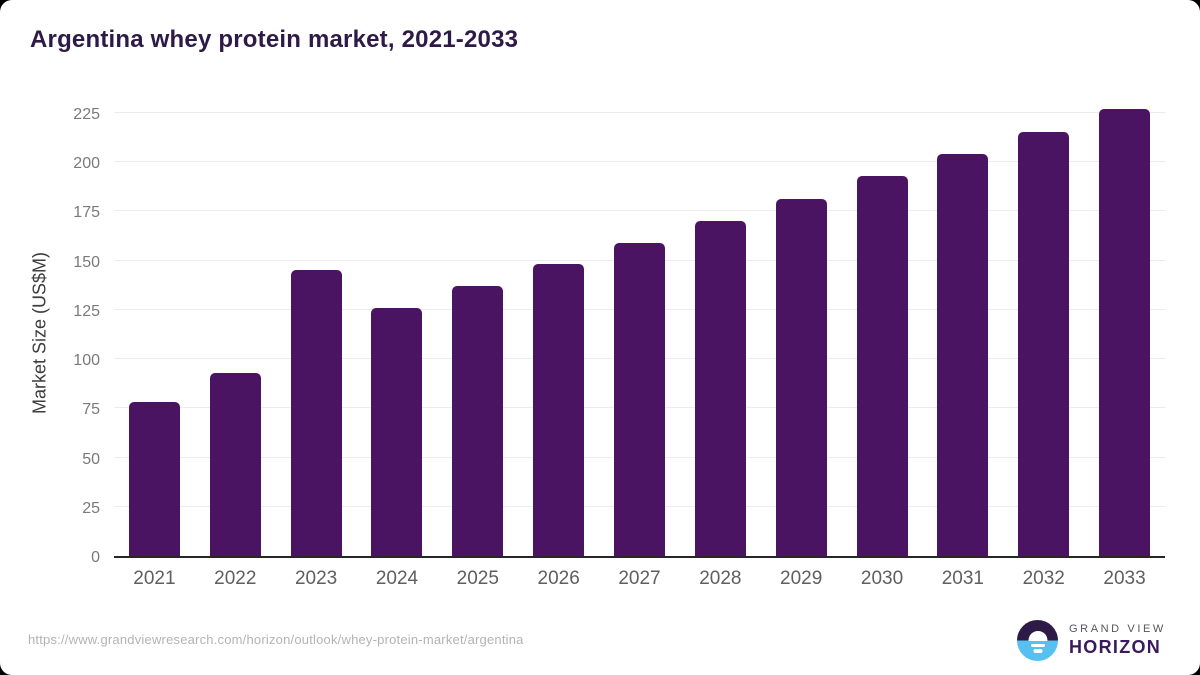 The width and height of the screenshot is (1200, 675). I want to click on x-tick-label-2026: 2026, so click(558, 578).